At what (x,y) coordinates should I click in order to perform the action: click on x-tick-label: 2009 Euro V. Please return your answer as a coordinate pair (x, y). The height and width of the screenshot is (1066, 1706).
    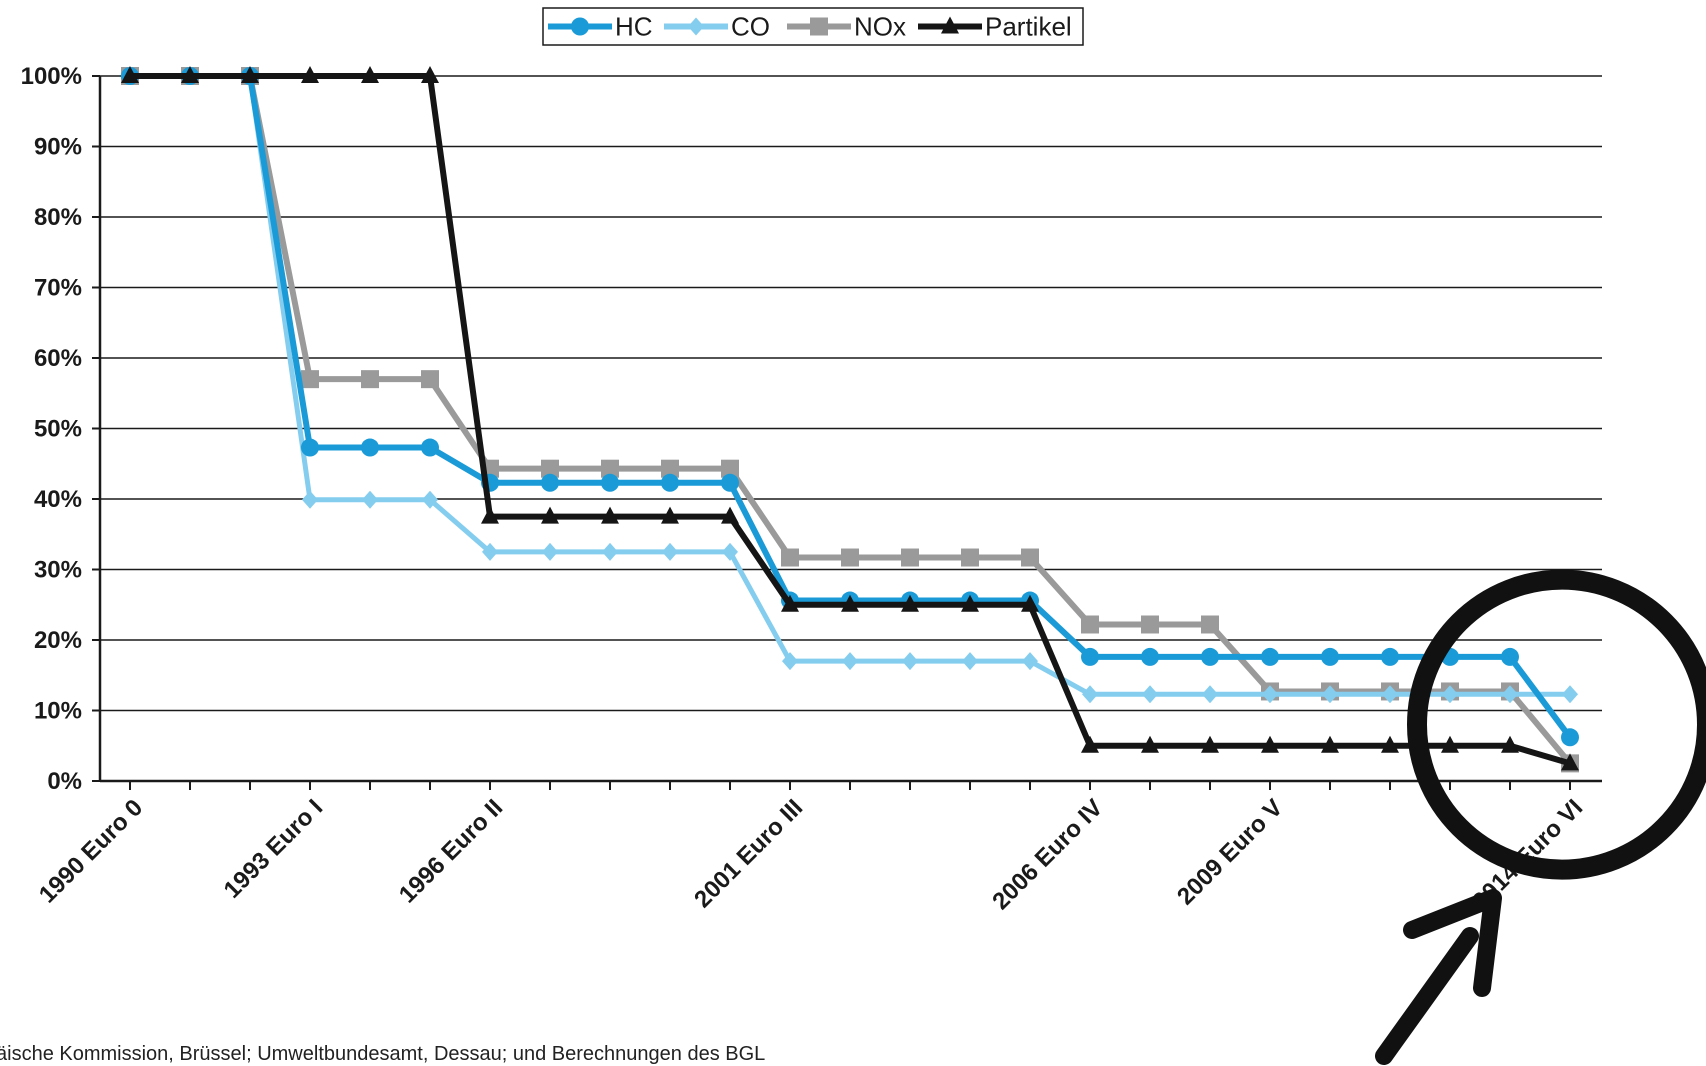
    Looking at the image, I should click on (1230, 852).